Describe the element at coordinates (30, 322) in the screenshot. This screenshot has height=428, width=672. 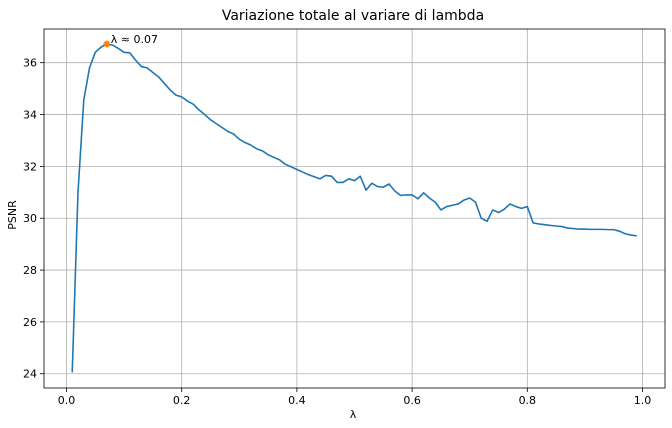
I see `y-tick-label: 26` at that location.